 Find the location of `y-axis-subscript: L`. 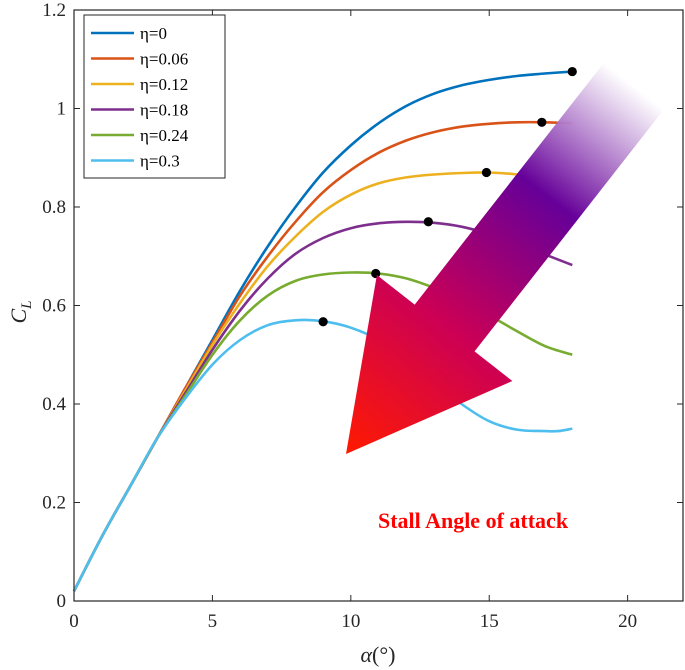

y-axis-subscript: L is located at coordinates (27, 304).